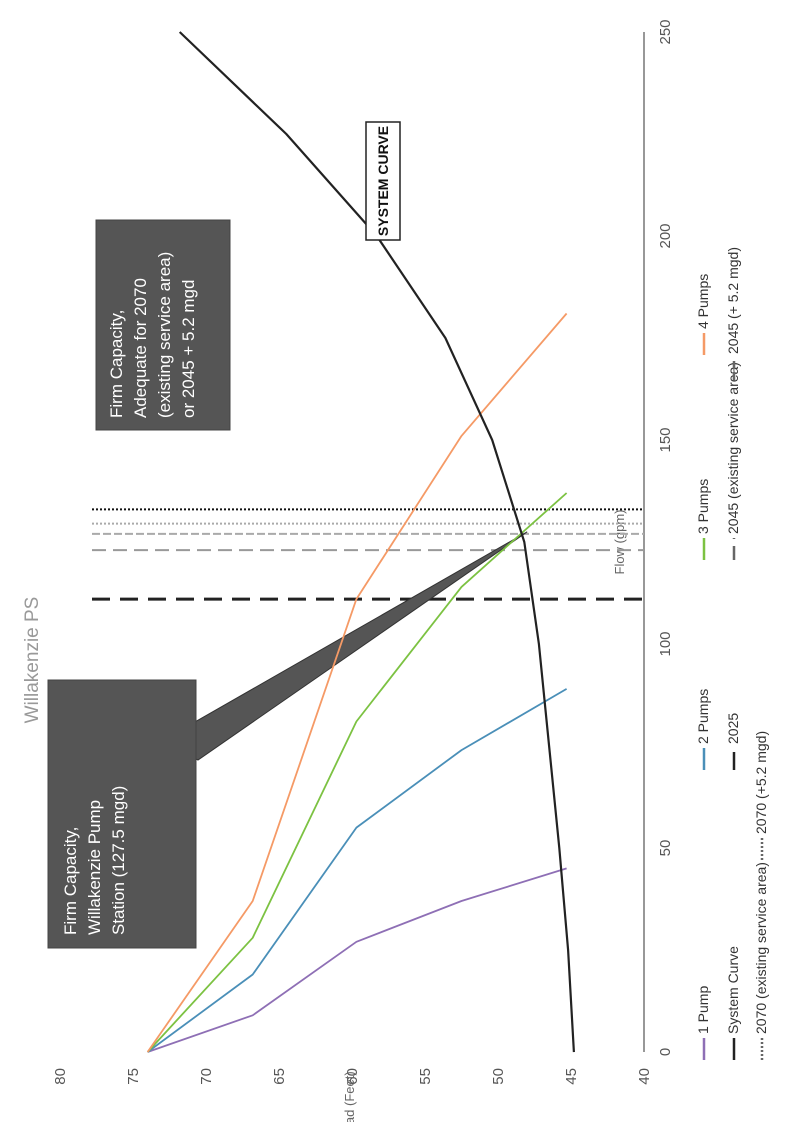 This screenshot has width=789, height=1127. Describe the element at coordinates (343, 646) in the screenshot. I see `callout-pointer` at that location.